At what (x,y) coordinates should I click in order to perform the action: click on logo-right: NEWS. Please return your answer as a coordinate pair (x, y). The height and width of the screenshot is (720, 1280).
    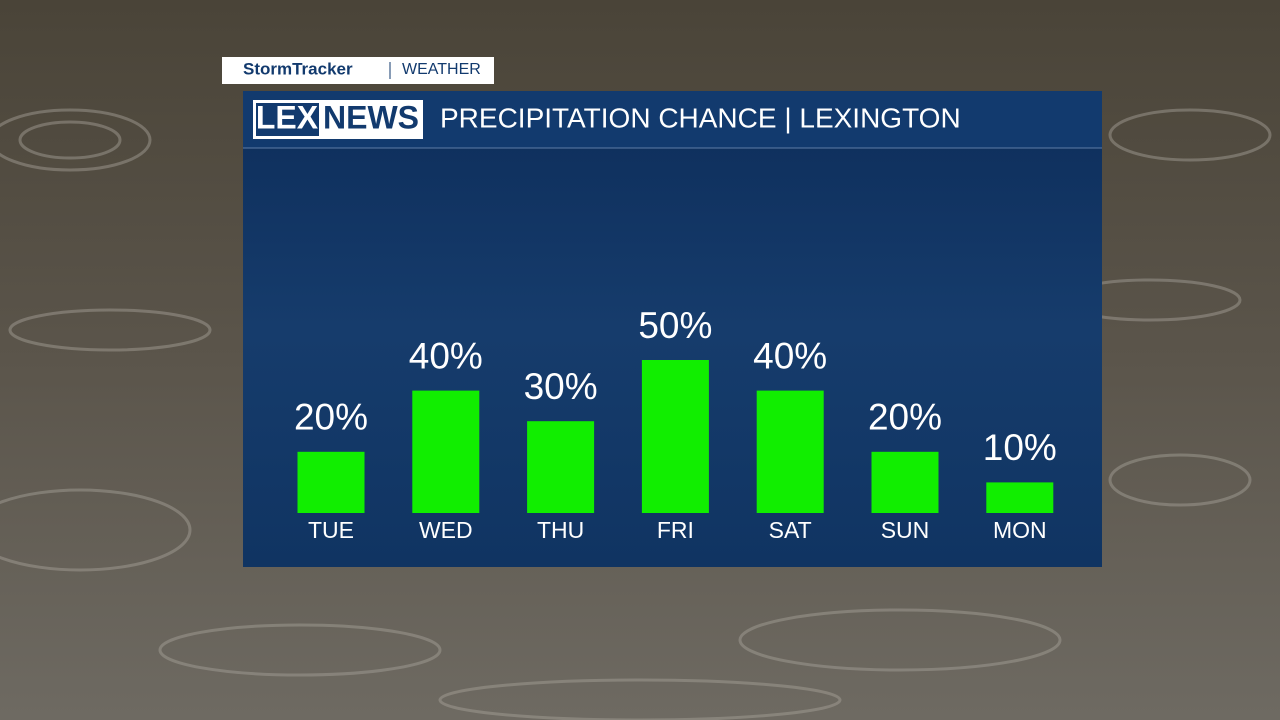
    Looking at the image, I should click on (371, 117).